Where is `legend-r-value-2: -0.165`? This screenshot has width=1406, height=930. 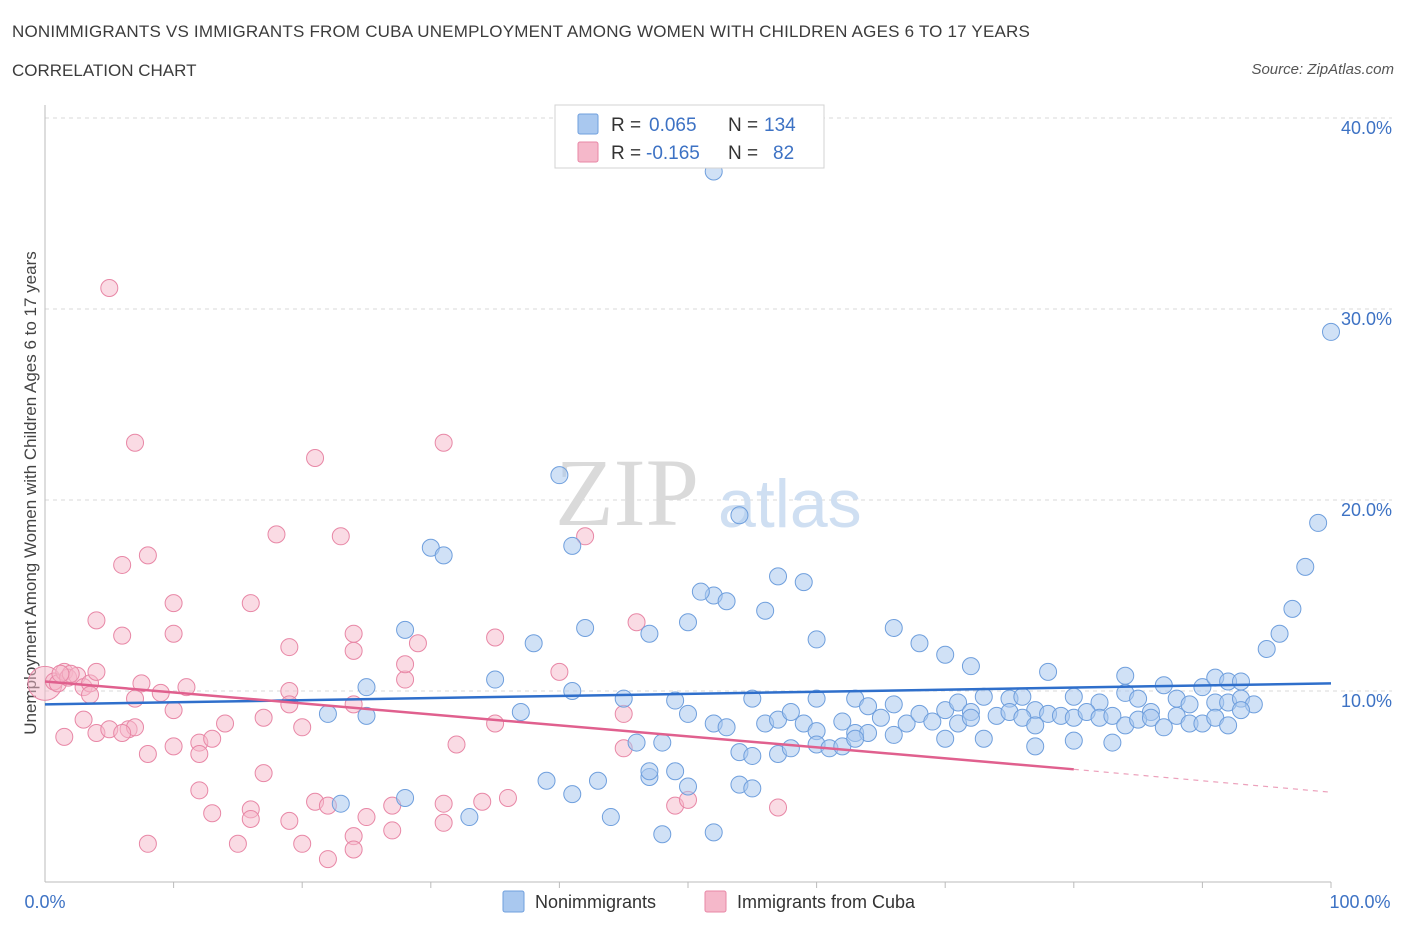
legend-r-value-2: -0.165 is located at coordinates (673, 153).